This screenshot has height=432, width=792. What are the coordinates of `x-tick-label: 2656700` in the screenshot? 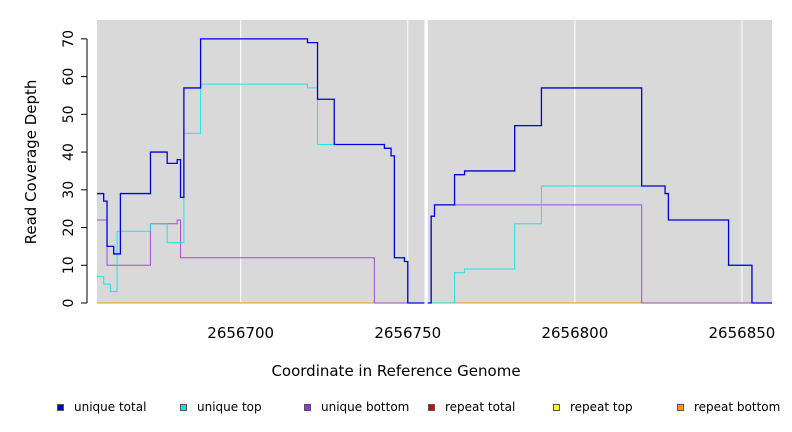 It's located at (240, 333).